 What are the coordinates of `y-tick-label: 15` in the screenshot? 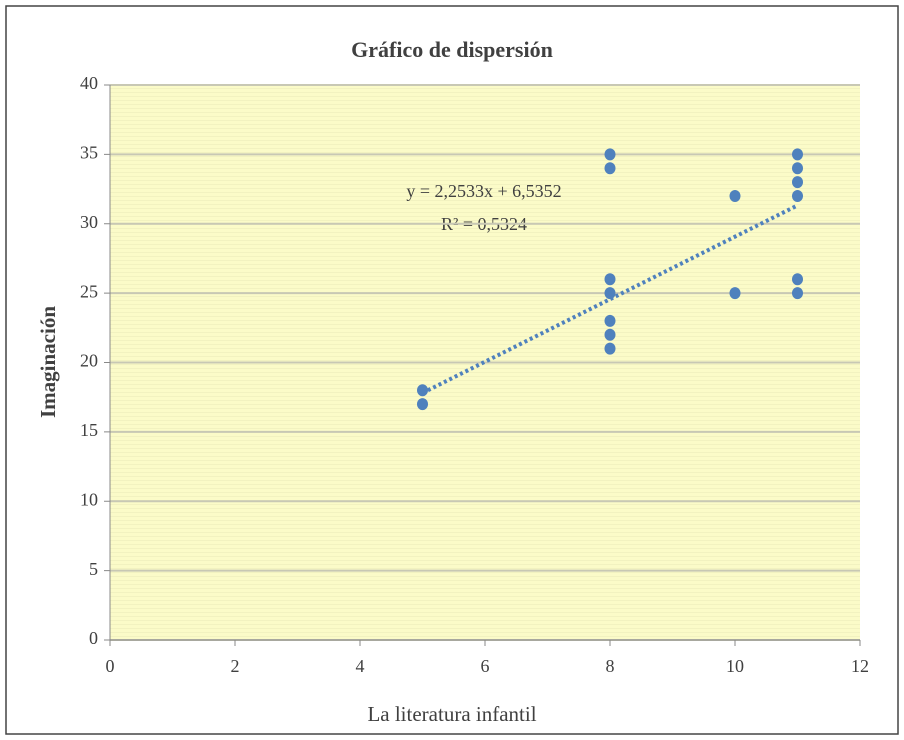 It's located at (89, 430).